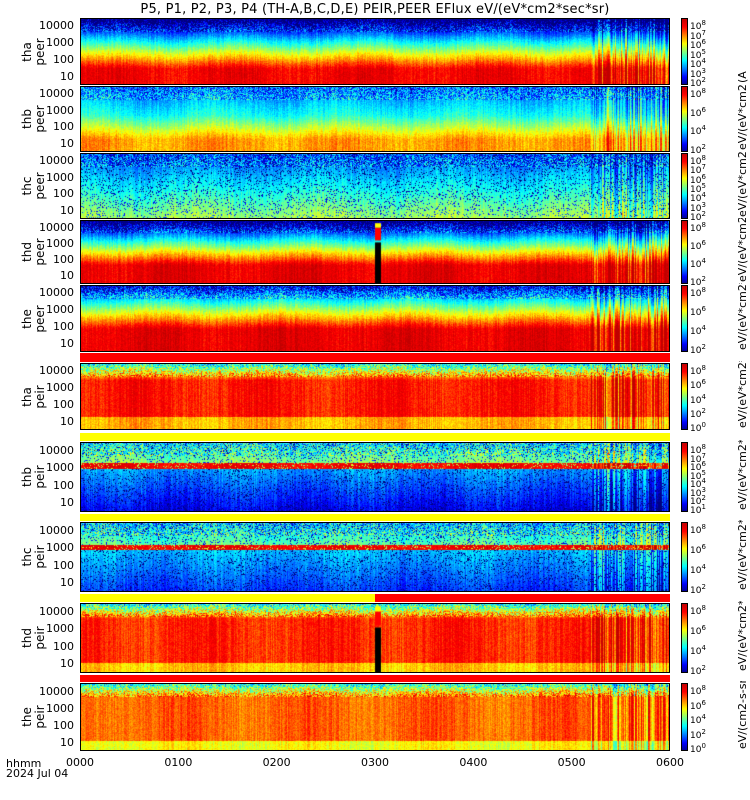  What do you see at coordinates (571, 762) in the screenshot?
I see `x-tick-label: 0500` at bounding box center [571, 762].